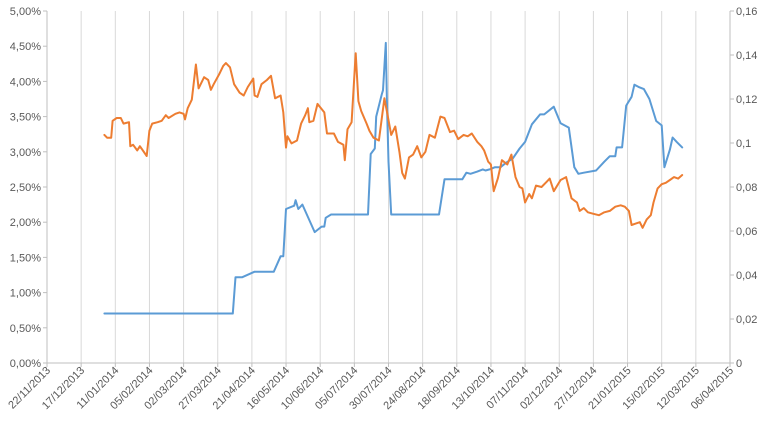 Image resolution: width=769 pixels, height=440 pixels. Describe the element at coordinates (25, 364) in the screenshot. I see `y-left-tick-label: 0,00%` at that location.